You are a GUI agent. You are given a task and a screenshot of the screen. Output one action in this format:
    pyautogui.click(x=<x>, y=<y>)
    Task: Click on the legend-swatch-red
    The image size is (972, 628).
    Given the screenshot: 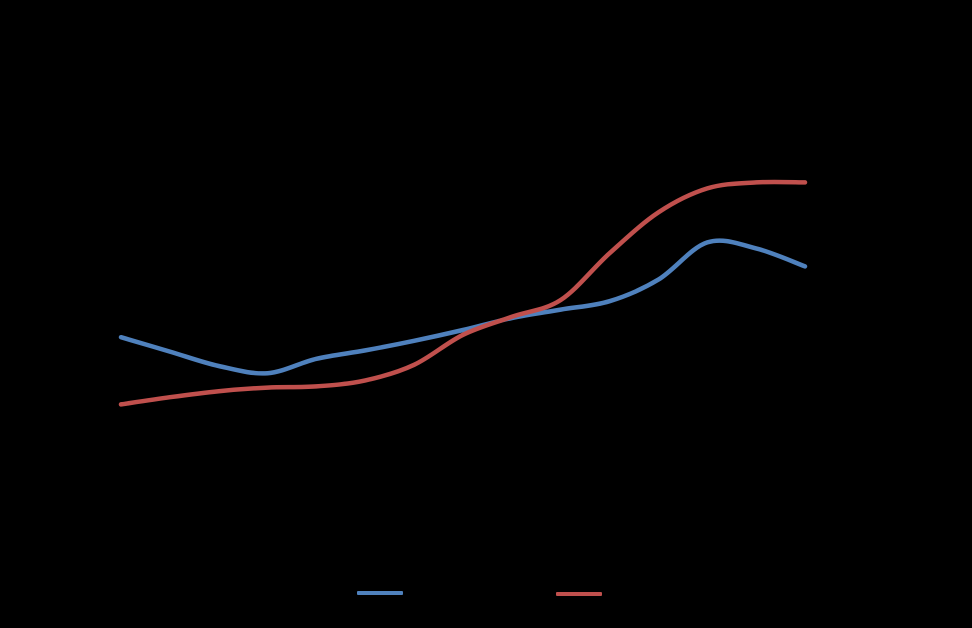 What is the action you would take?
    pyautogui.click(x=579, y=594)
    